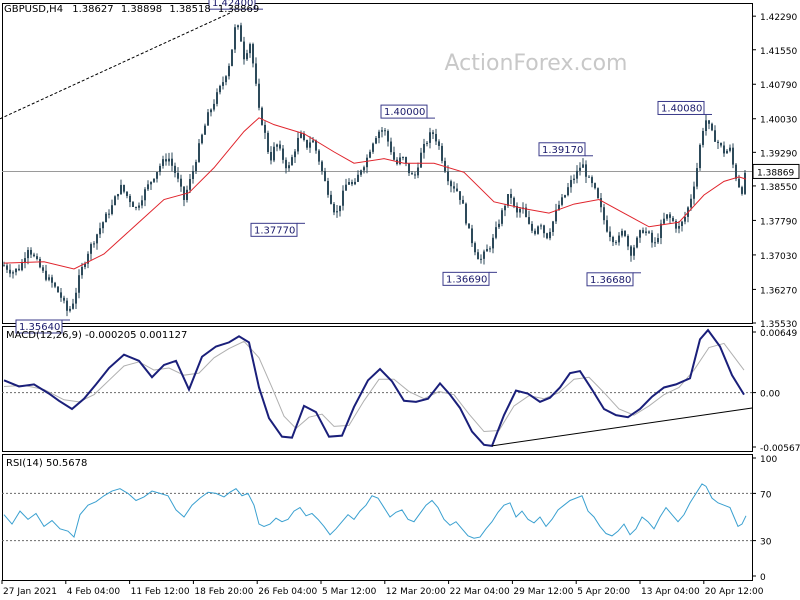  I want to click on price-annotation-label: 1.42400, so click(232, 4).